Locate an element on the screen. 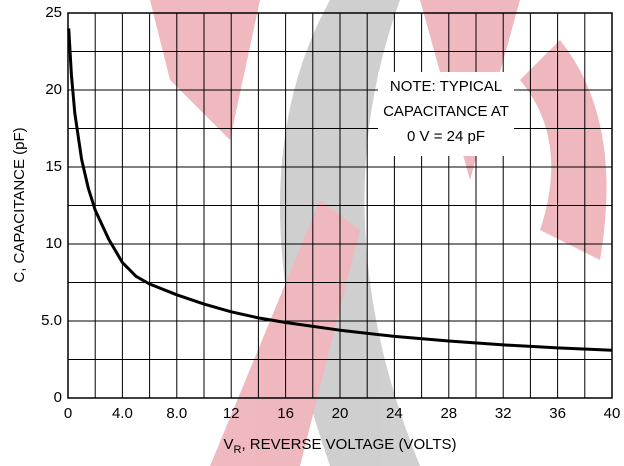  y-tick-label: 20 is located at coordinates (53, 89).